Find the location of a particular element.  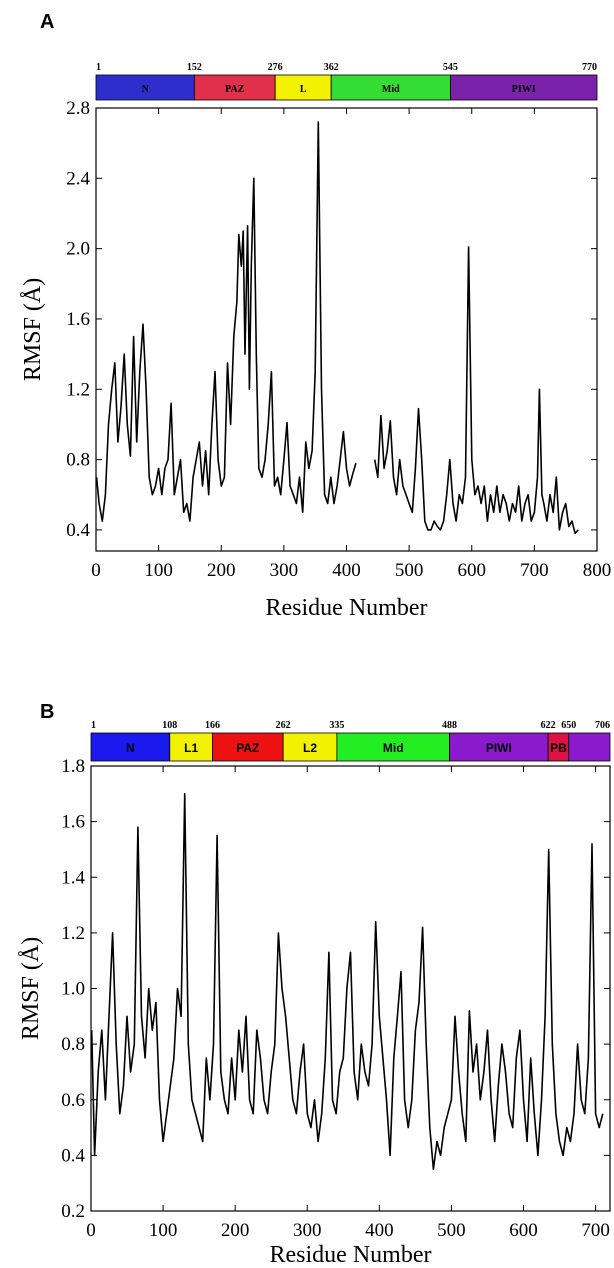

y-tick-label: 2.4 is located at coordinates (78, 178).